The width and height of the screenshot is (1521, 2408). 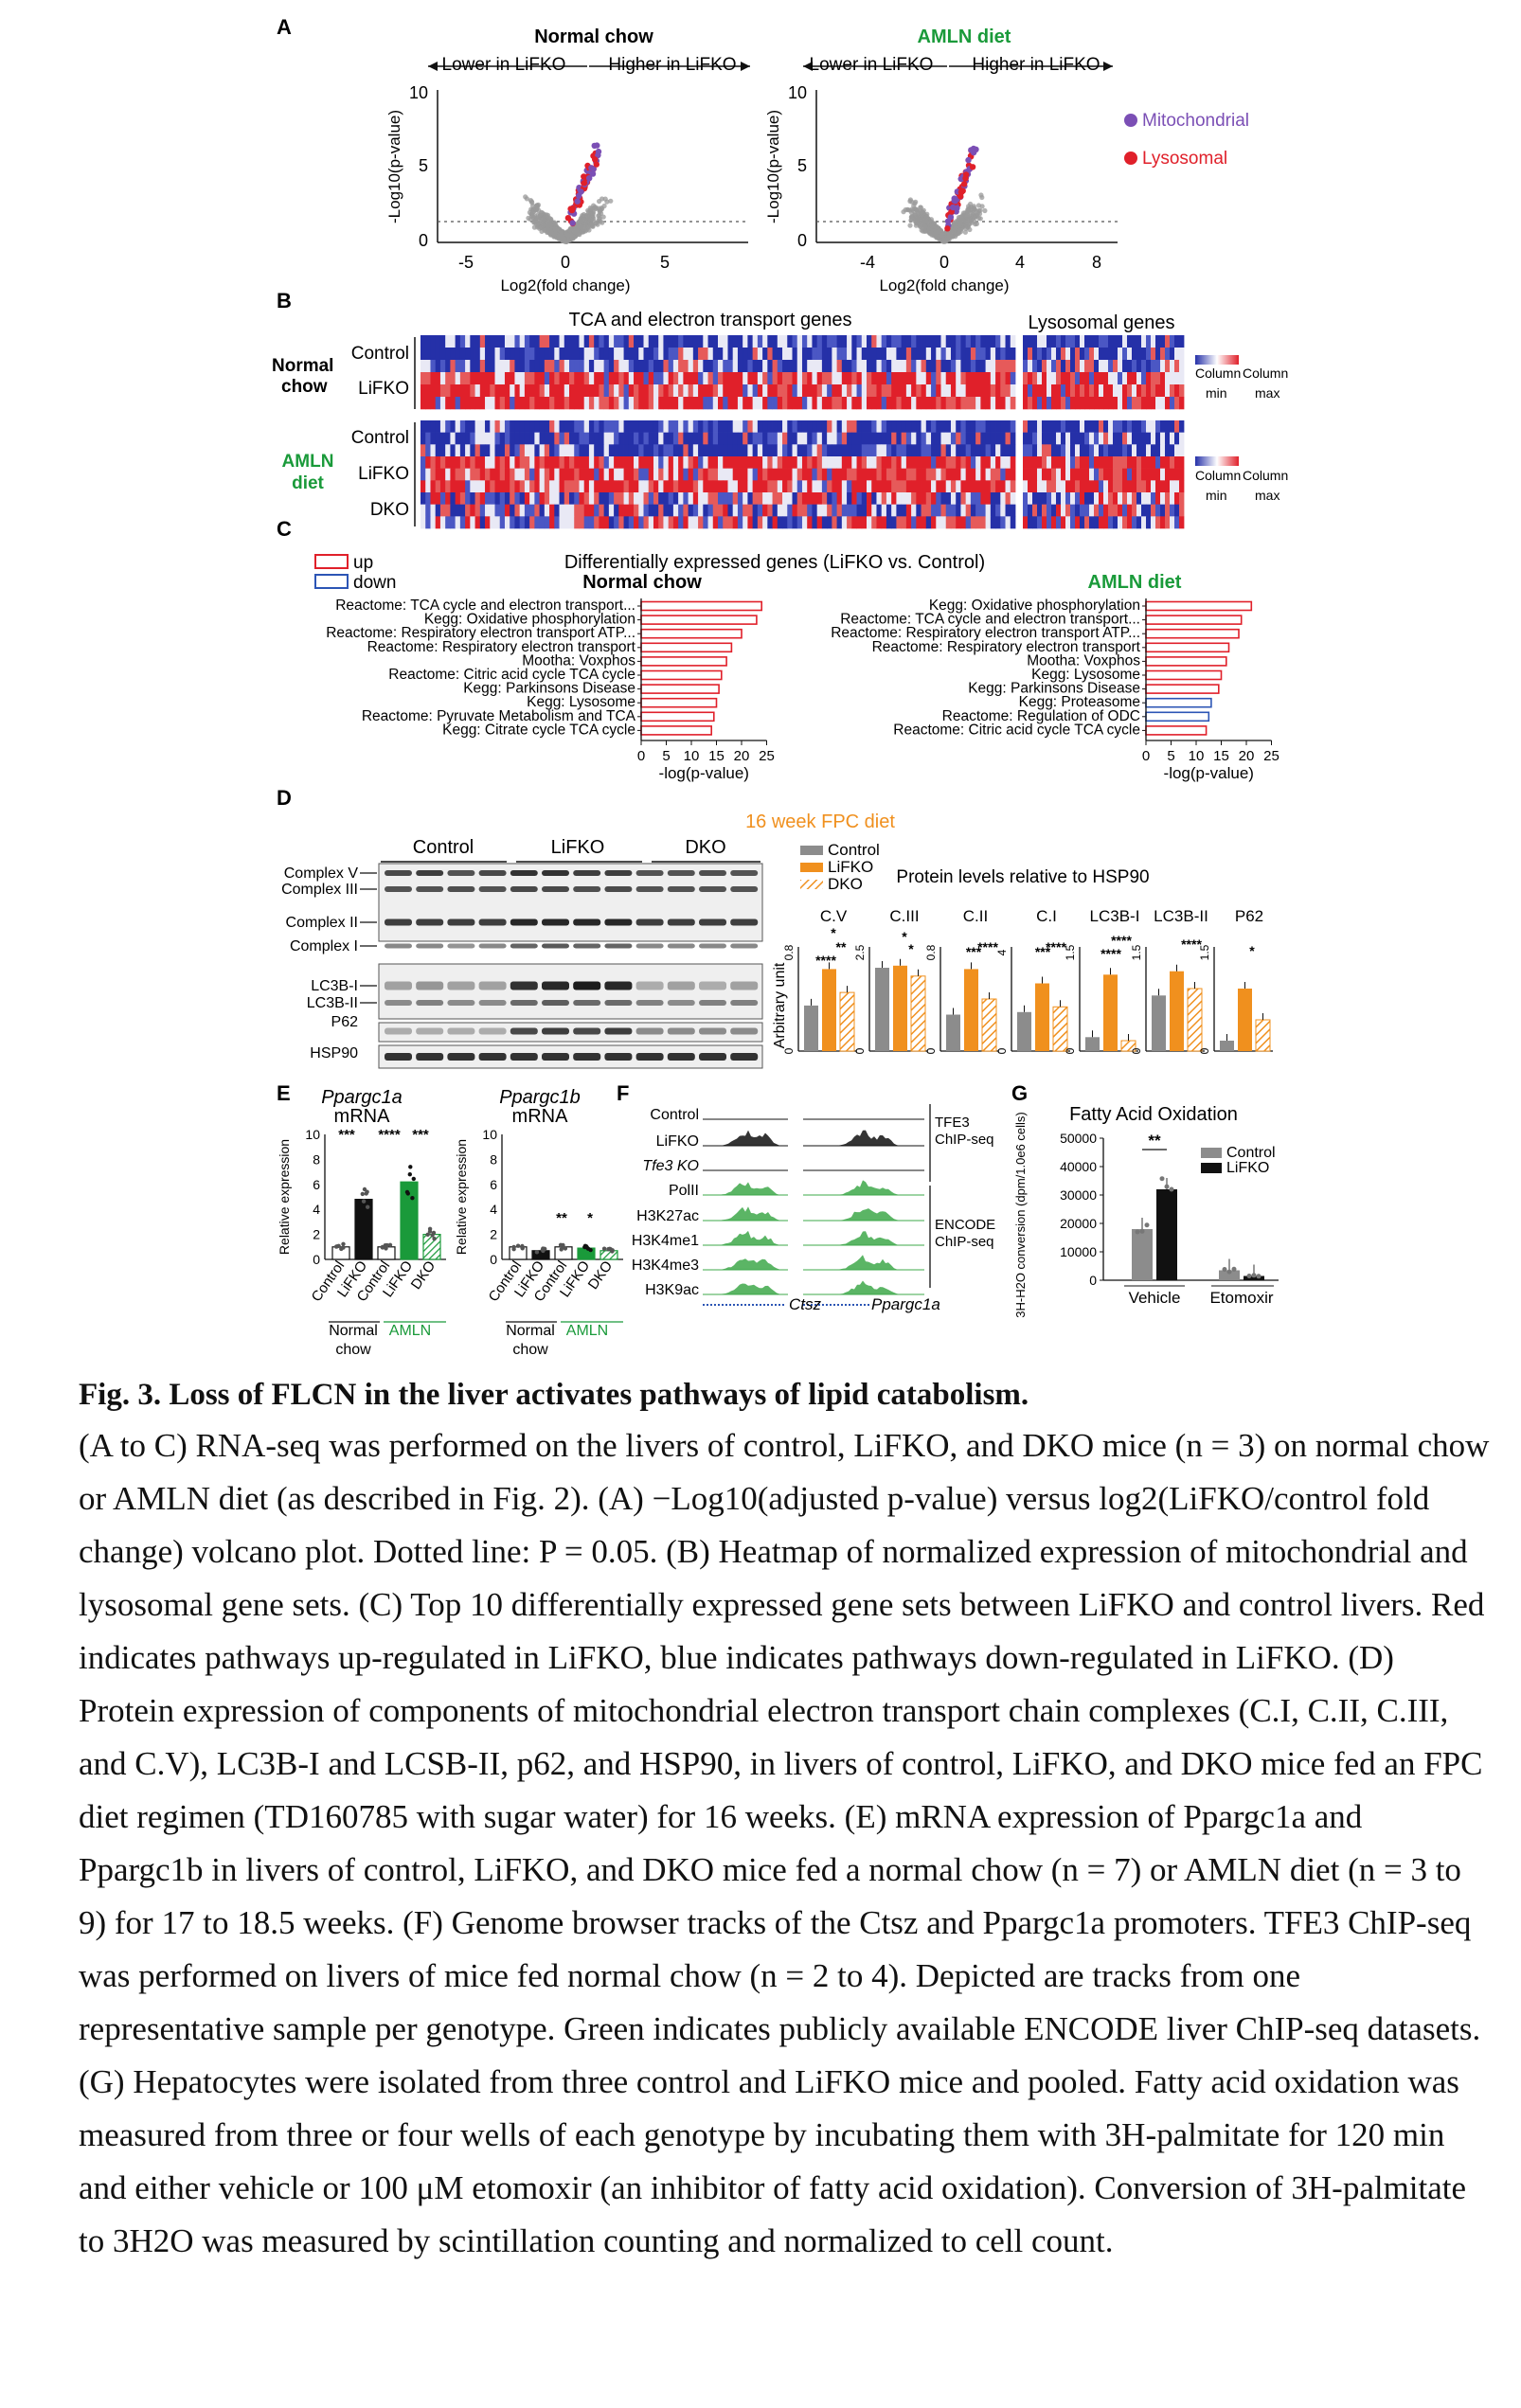 What do you see at coordinates (1017, 730) in the screenshot?
I see `term-label: Reactome: Citric acid cycle TCA cycle` at bounding box center [1017, 730].